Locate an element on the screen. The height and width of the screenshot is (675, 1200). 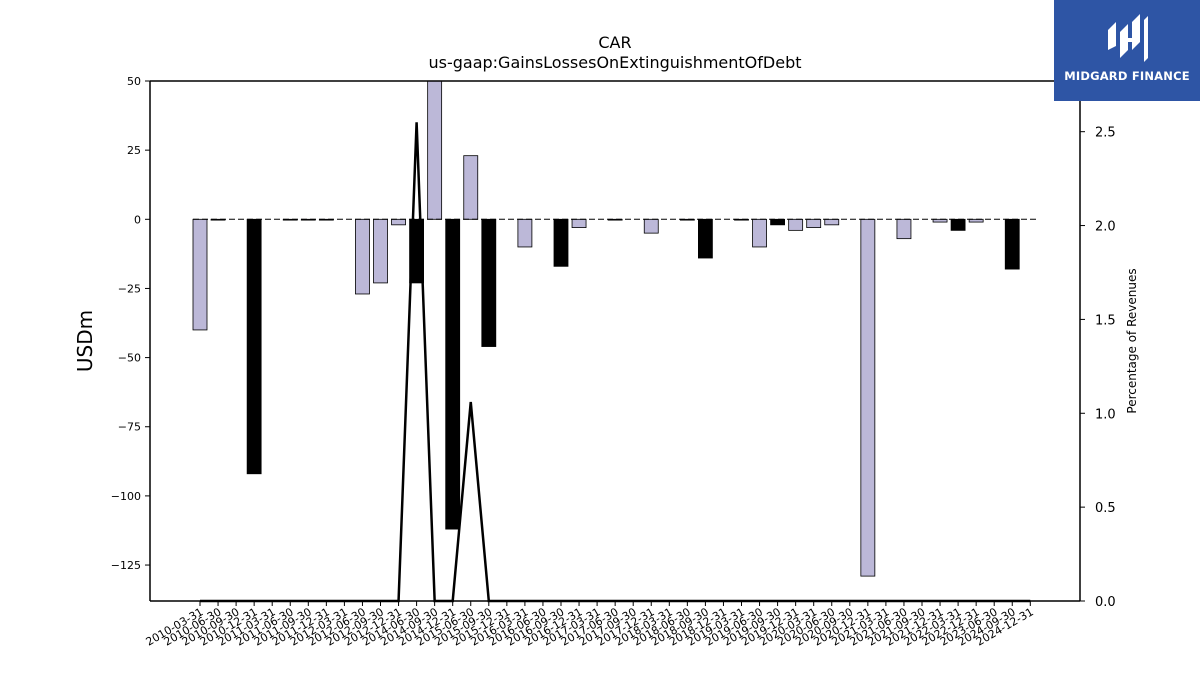
y-tick-label: 50 is located at coordinates (134, 81).